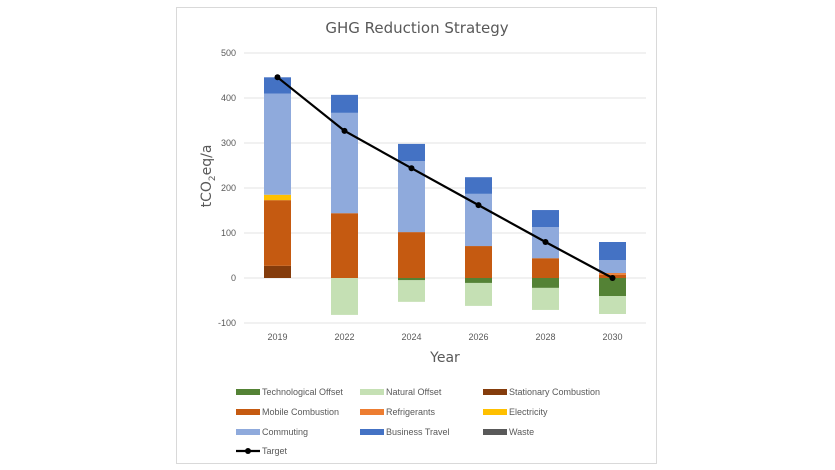  I want to click on legend-item: Refrigerants, so click(398, 412).